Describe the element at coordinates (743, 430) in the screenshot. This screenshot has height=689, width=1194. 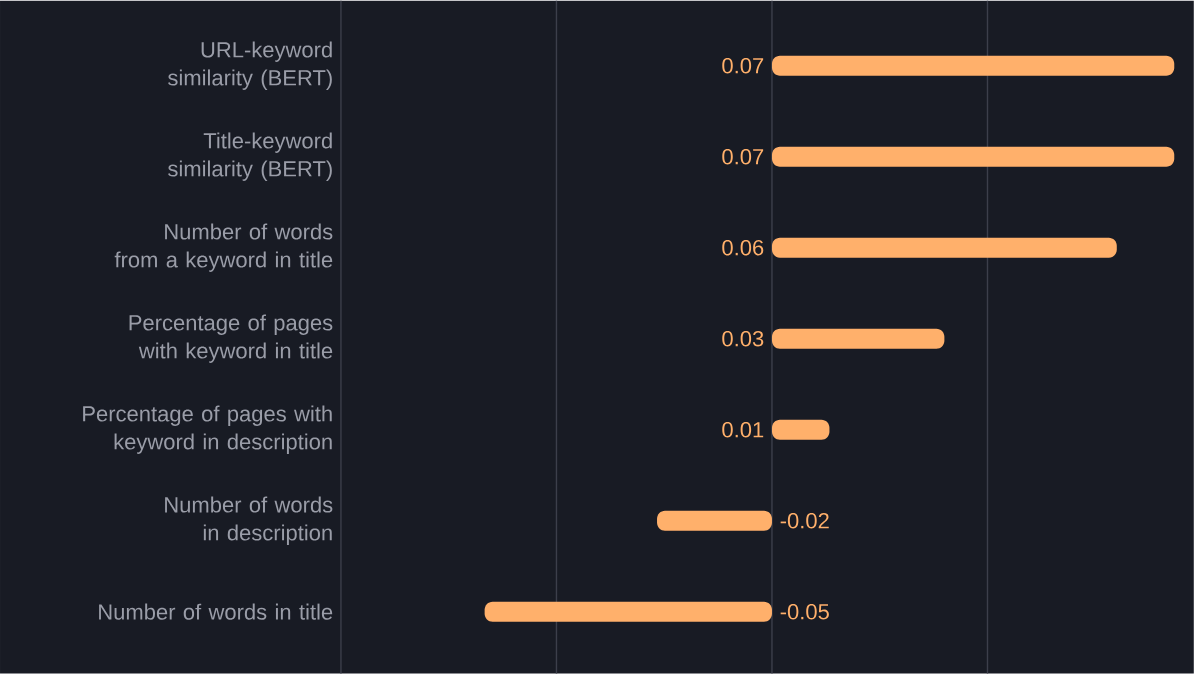
I see `data-label: 0.01` at that location.